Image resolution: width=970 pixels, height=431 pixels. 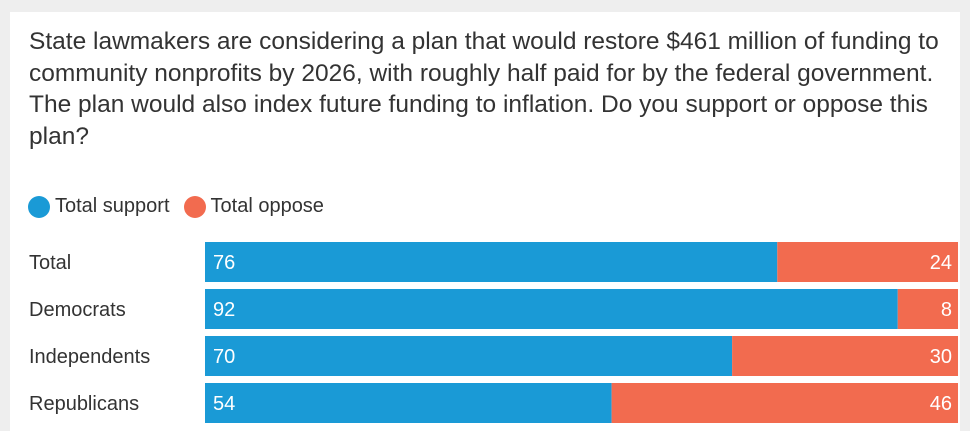 What do you see at coordinates (77, 310) in the screenshot?
I see `category-label-democrats: Democrats` at bounding box center [77, 310].